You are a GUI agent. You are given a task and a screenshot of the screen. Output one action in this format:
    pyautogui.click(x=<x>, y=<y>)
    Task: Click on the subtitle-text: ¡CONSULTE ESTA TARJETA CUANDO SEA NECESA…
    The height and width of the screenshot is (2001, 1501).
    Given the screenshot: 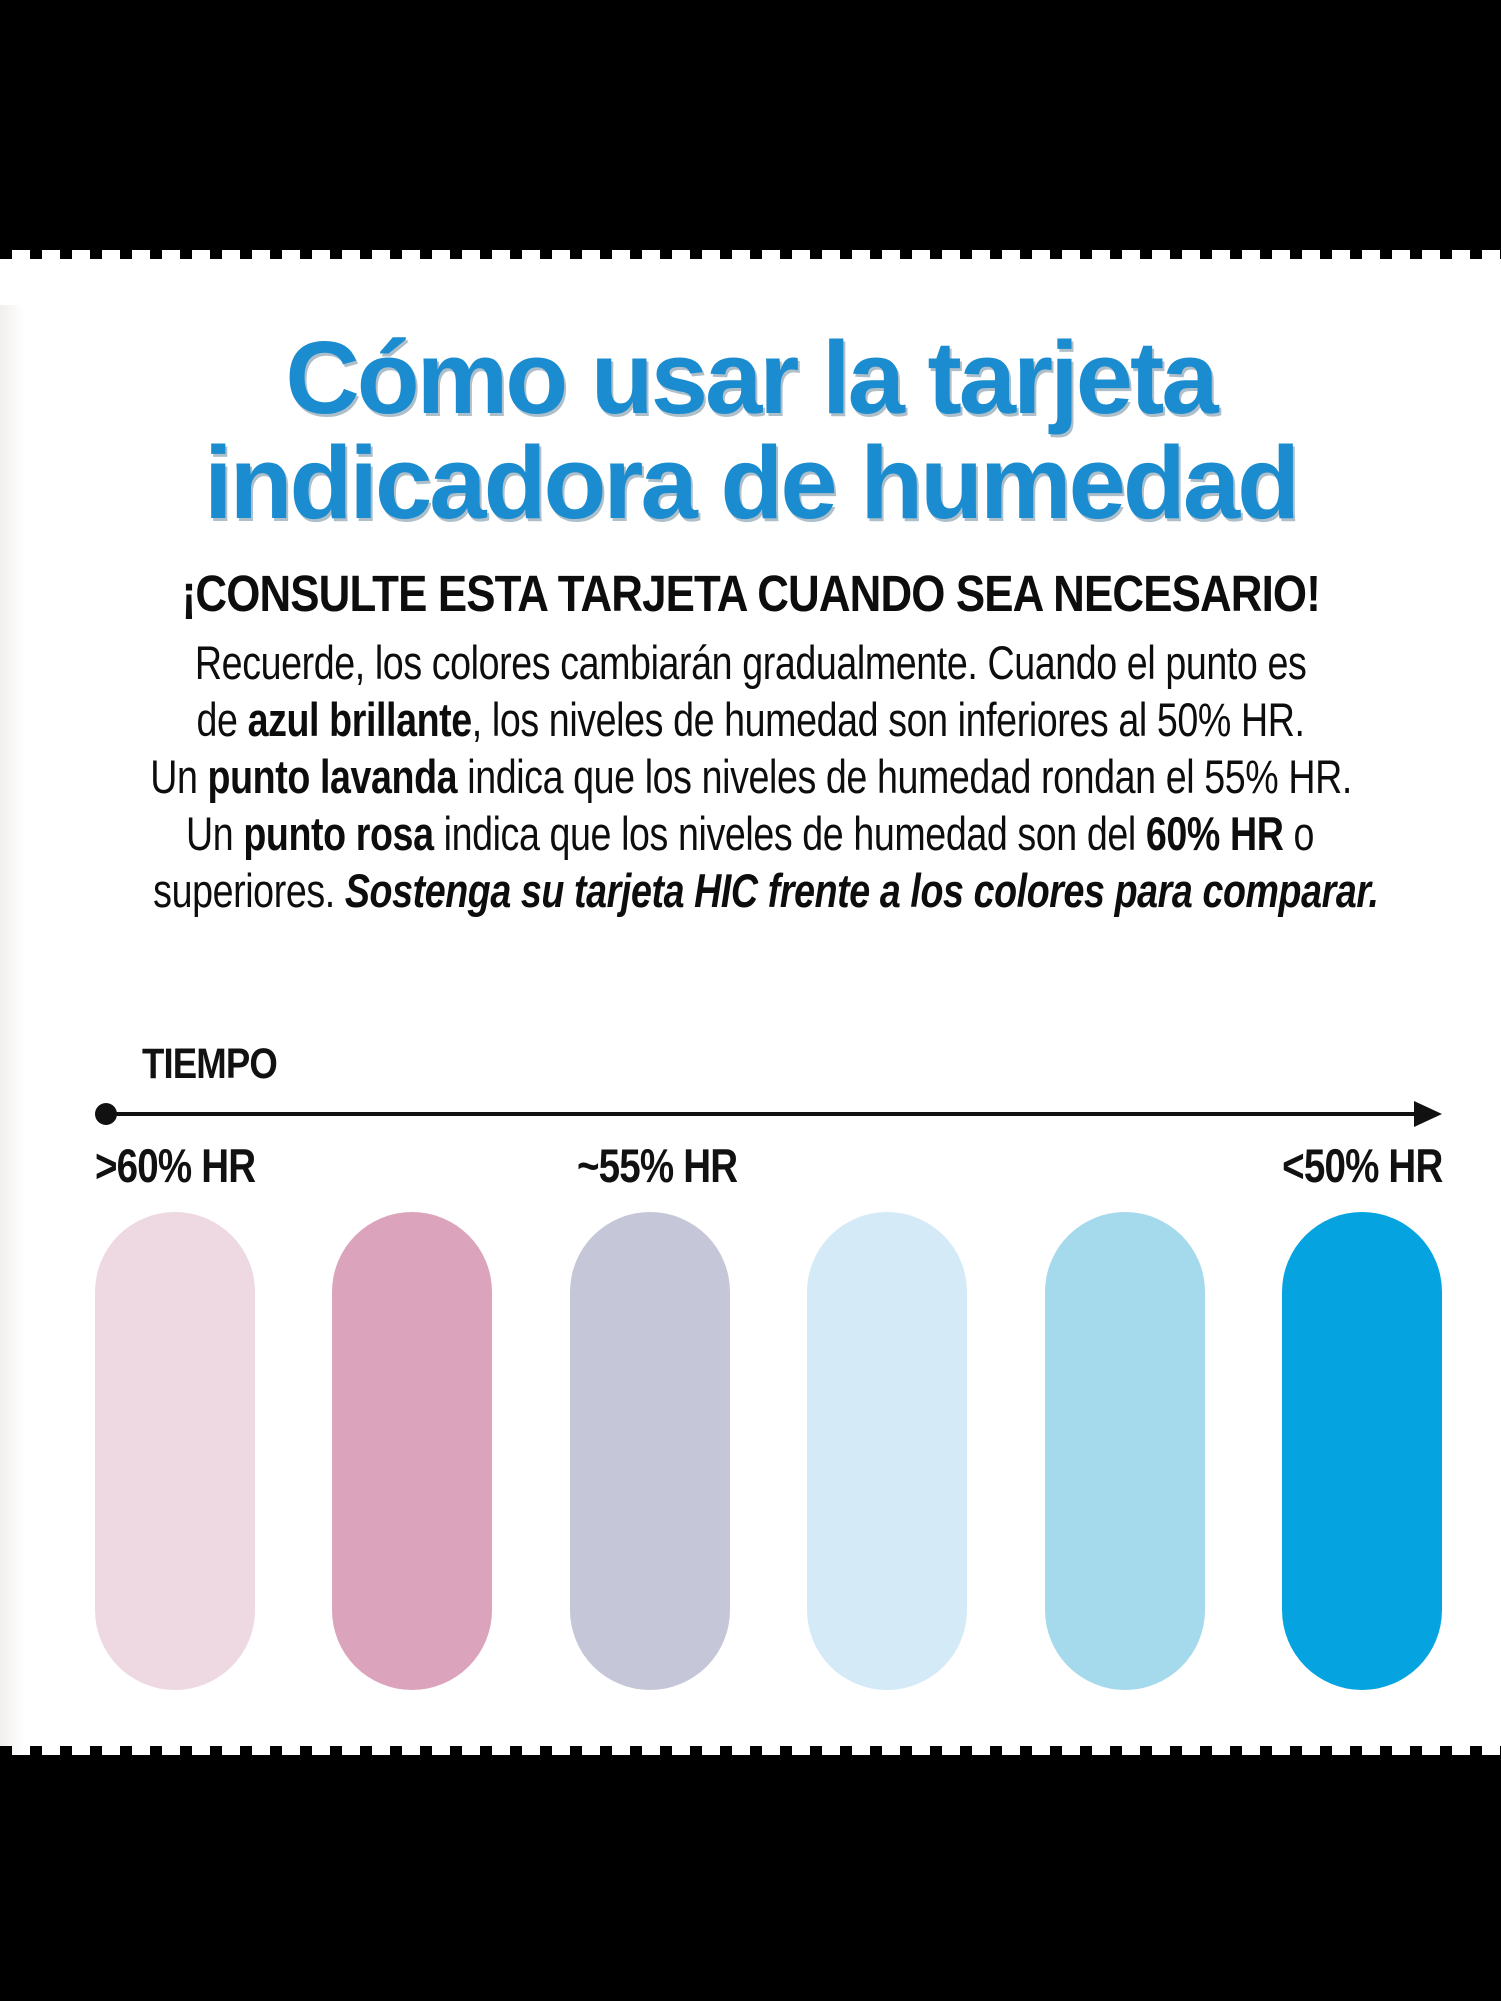 What is the action you would take?
    pyautogui.click(x=750, y=593)
    